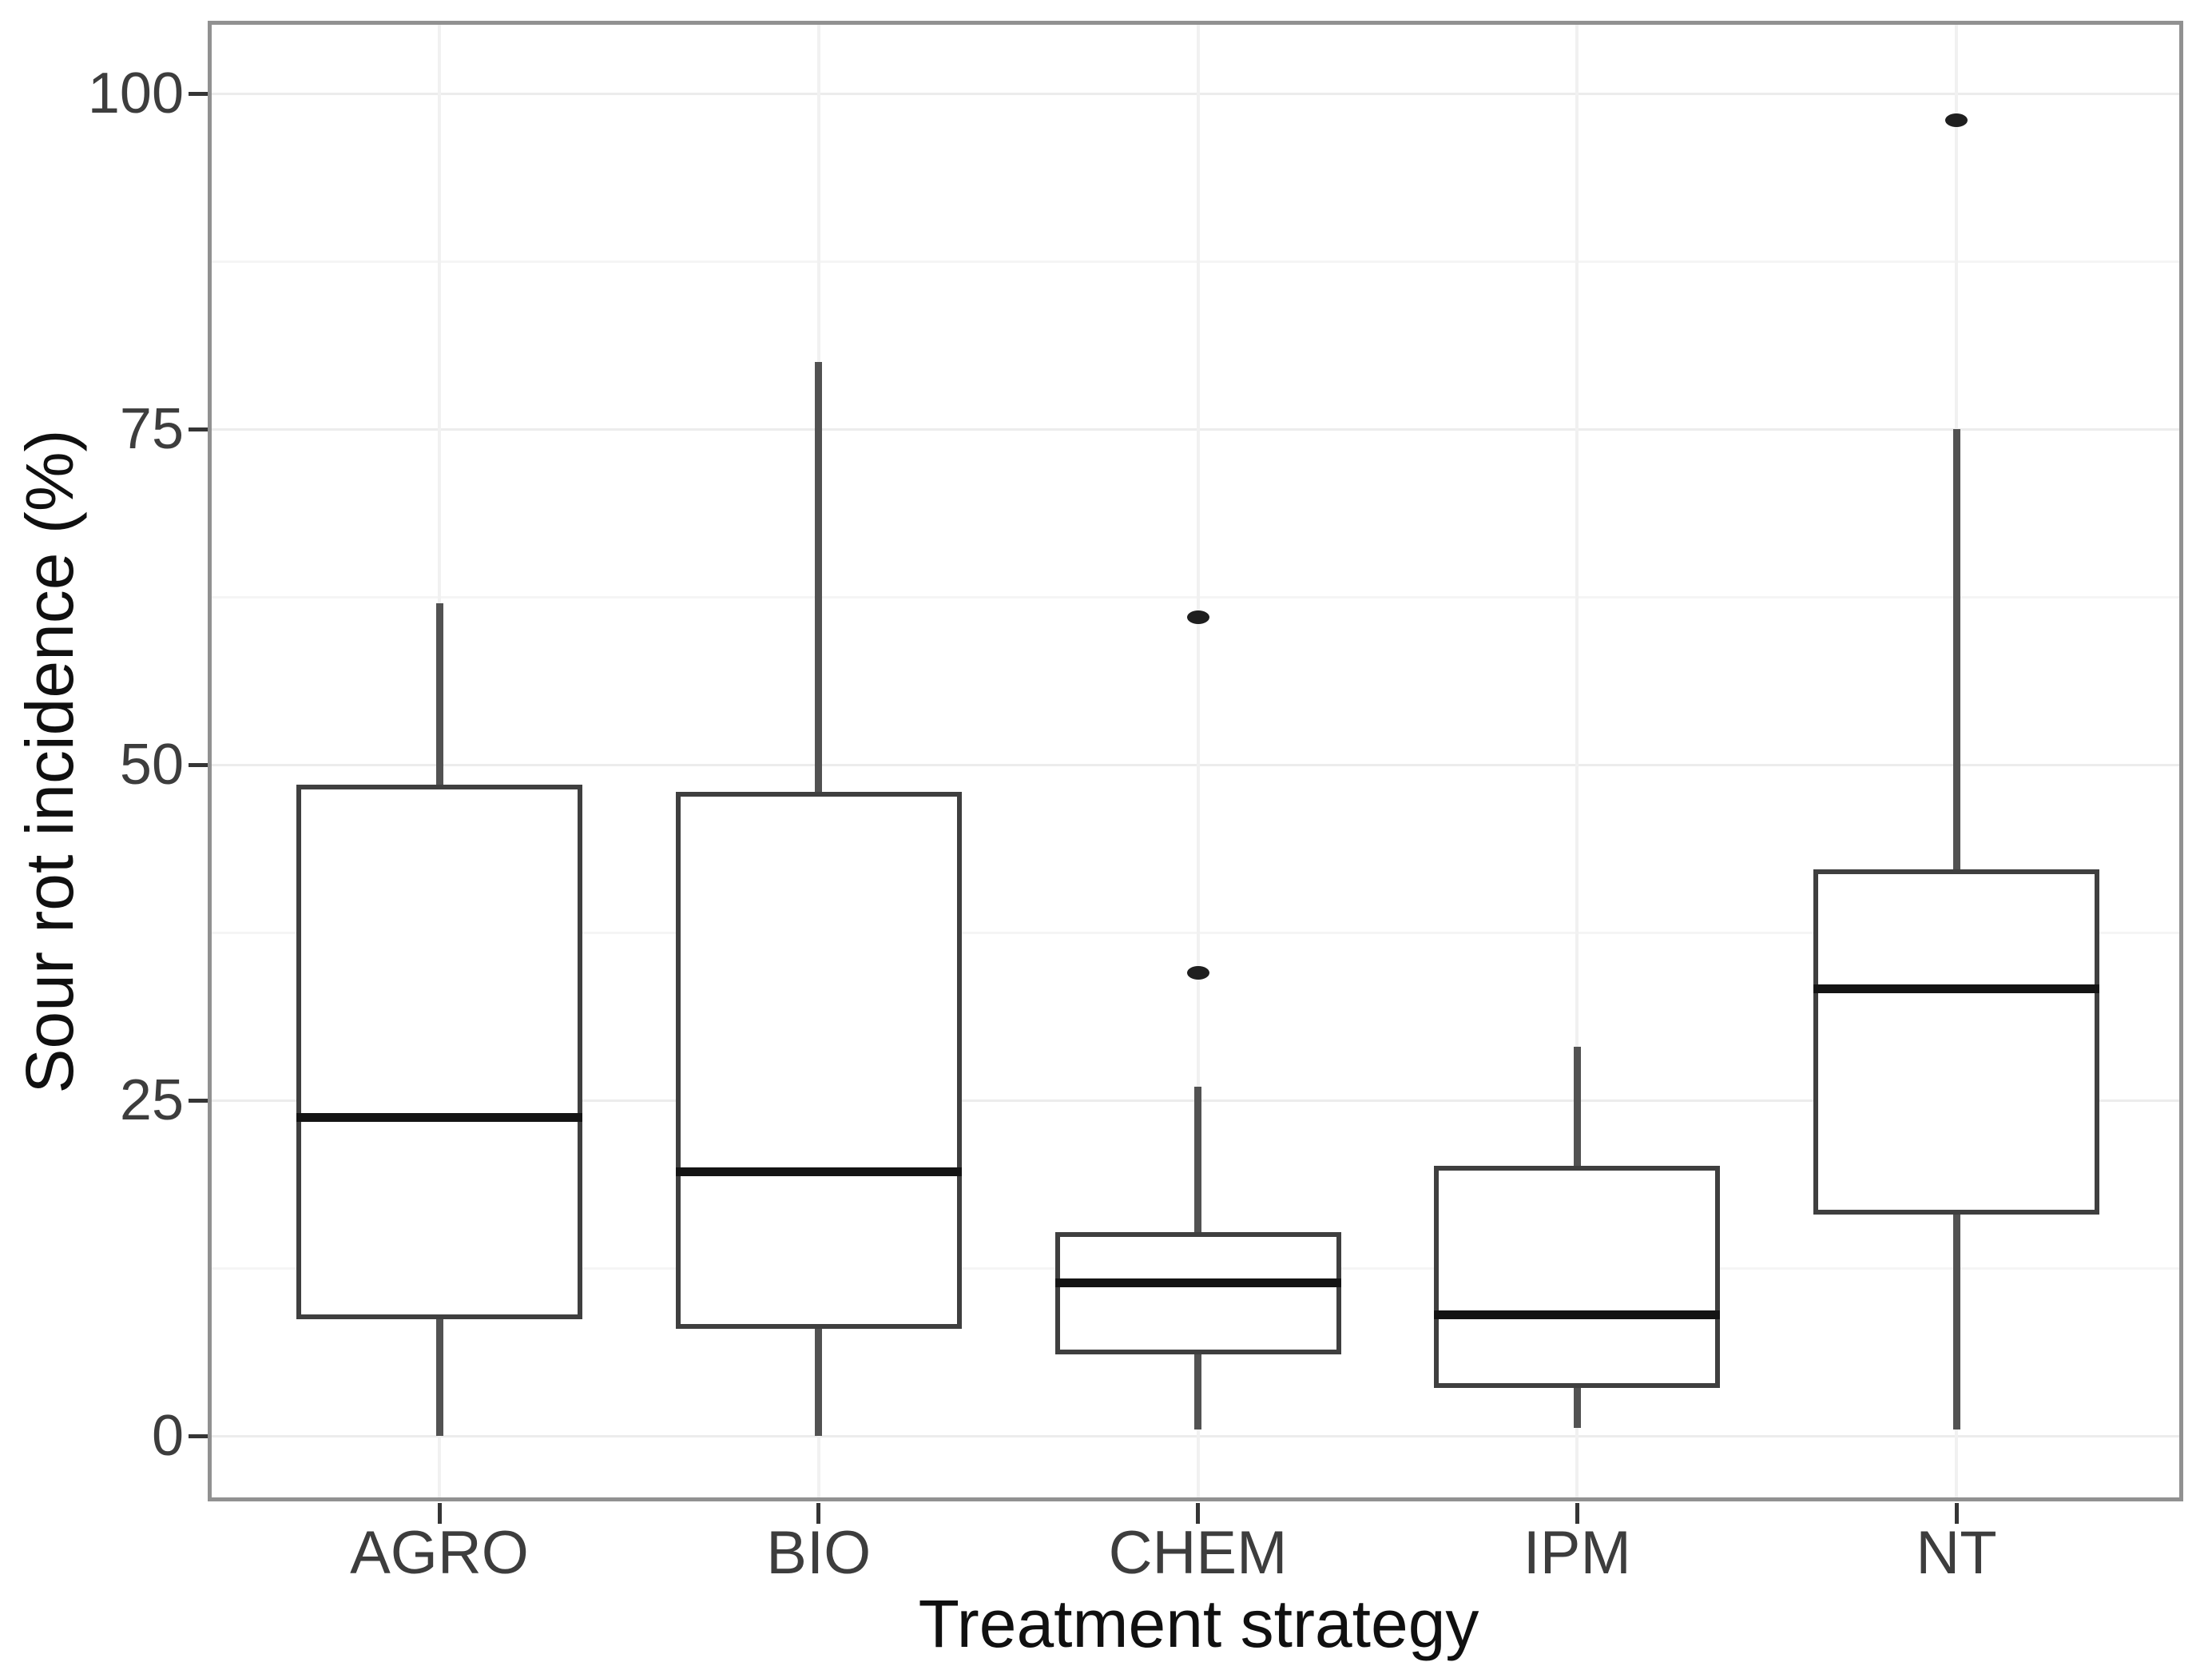 The height and width of the screenshot is (1674, 2212). Describe the element at coordinates (1956, 1513) in the screenshot. I see `x-tick-NT` at that location.